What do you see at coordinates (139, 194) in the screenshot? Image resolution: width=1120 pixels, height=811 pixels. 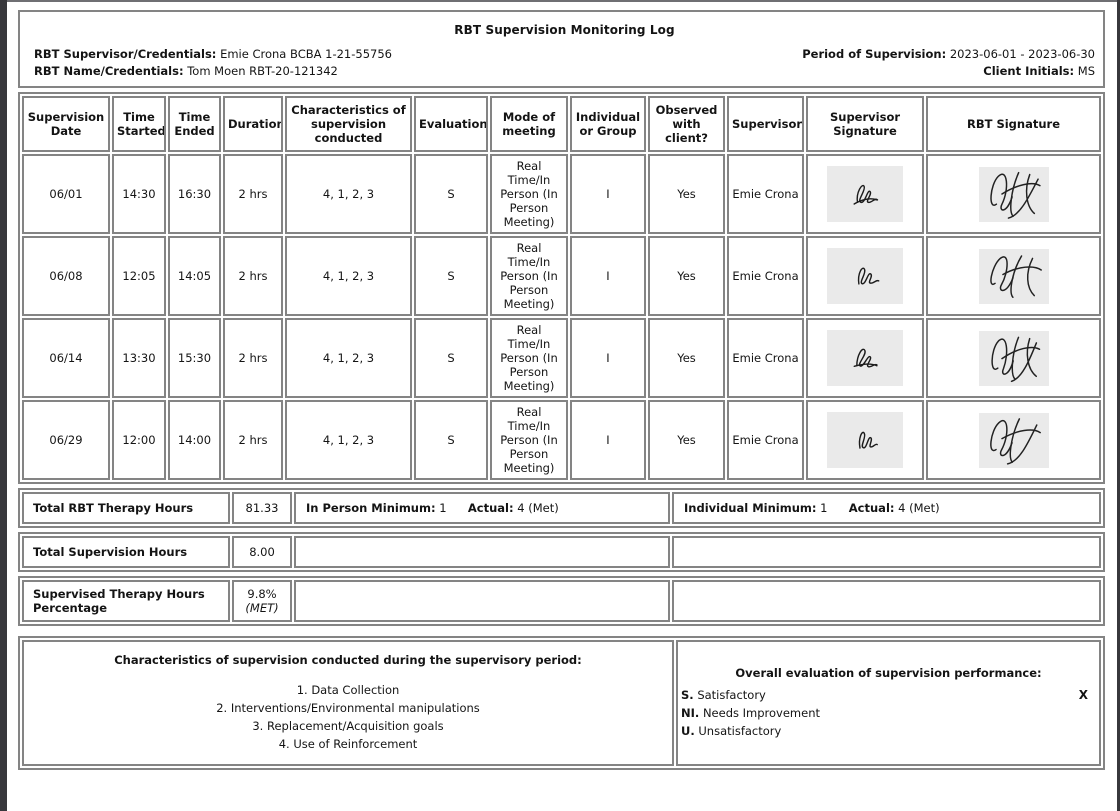 I see `cell-time-started: 14:30` at bounding box center [139, 194].